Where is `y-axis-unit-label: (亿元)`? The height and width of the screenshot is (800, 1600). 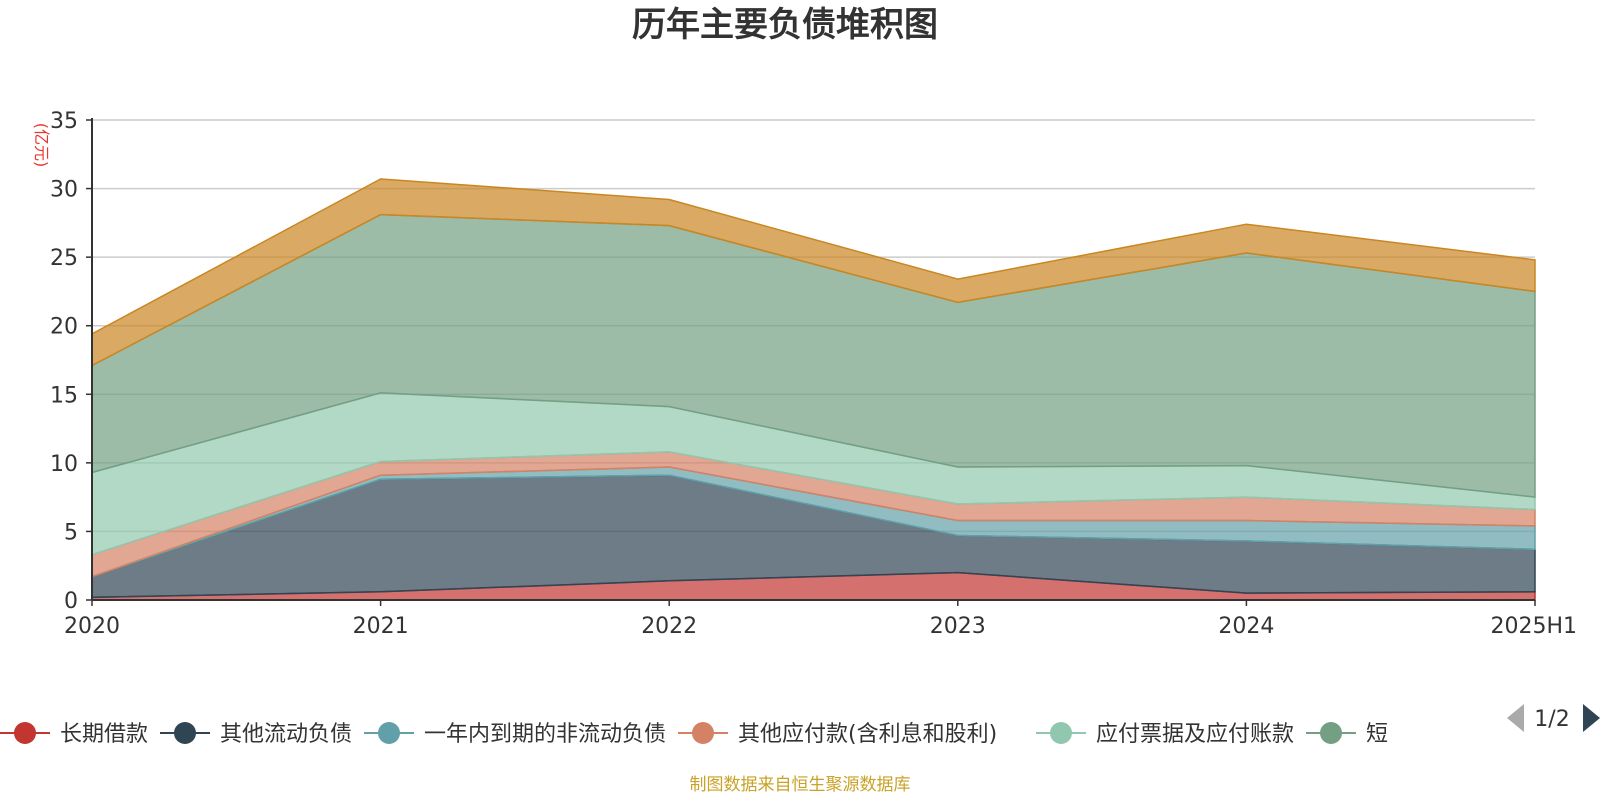
y-axis-unit-label: (亿元) is located at coordinates (41, 145).